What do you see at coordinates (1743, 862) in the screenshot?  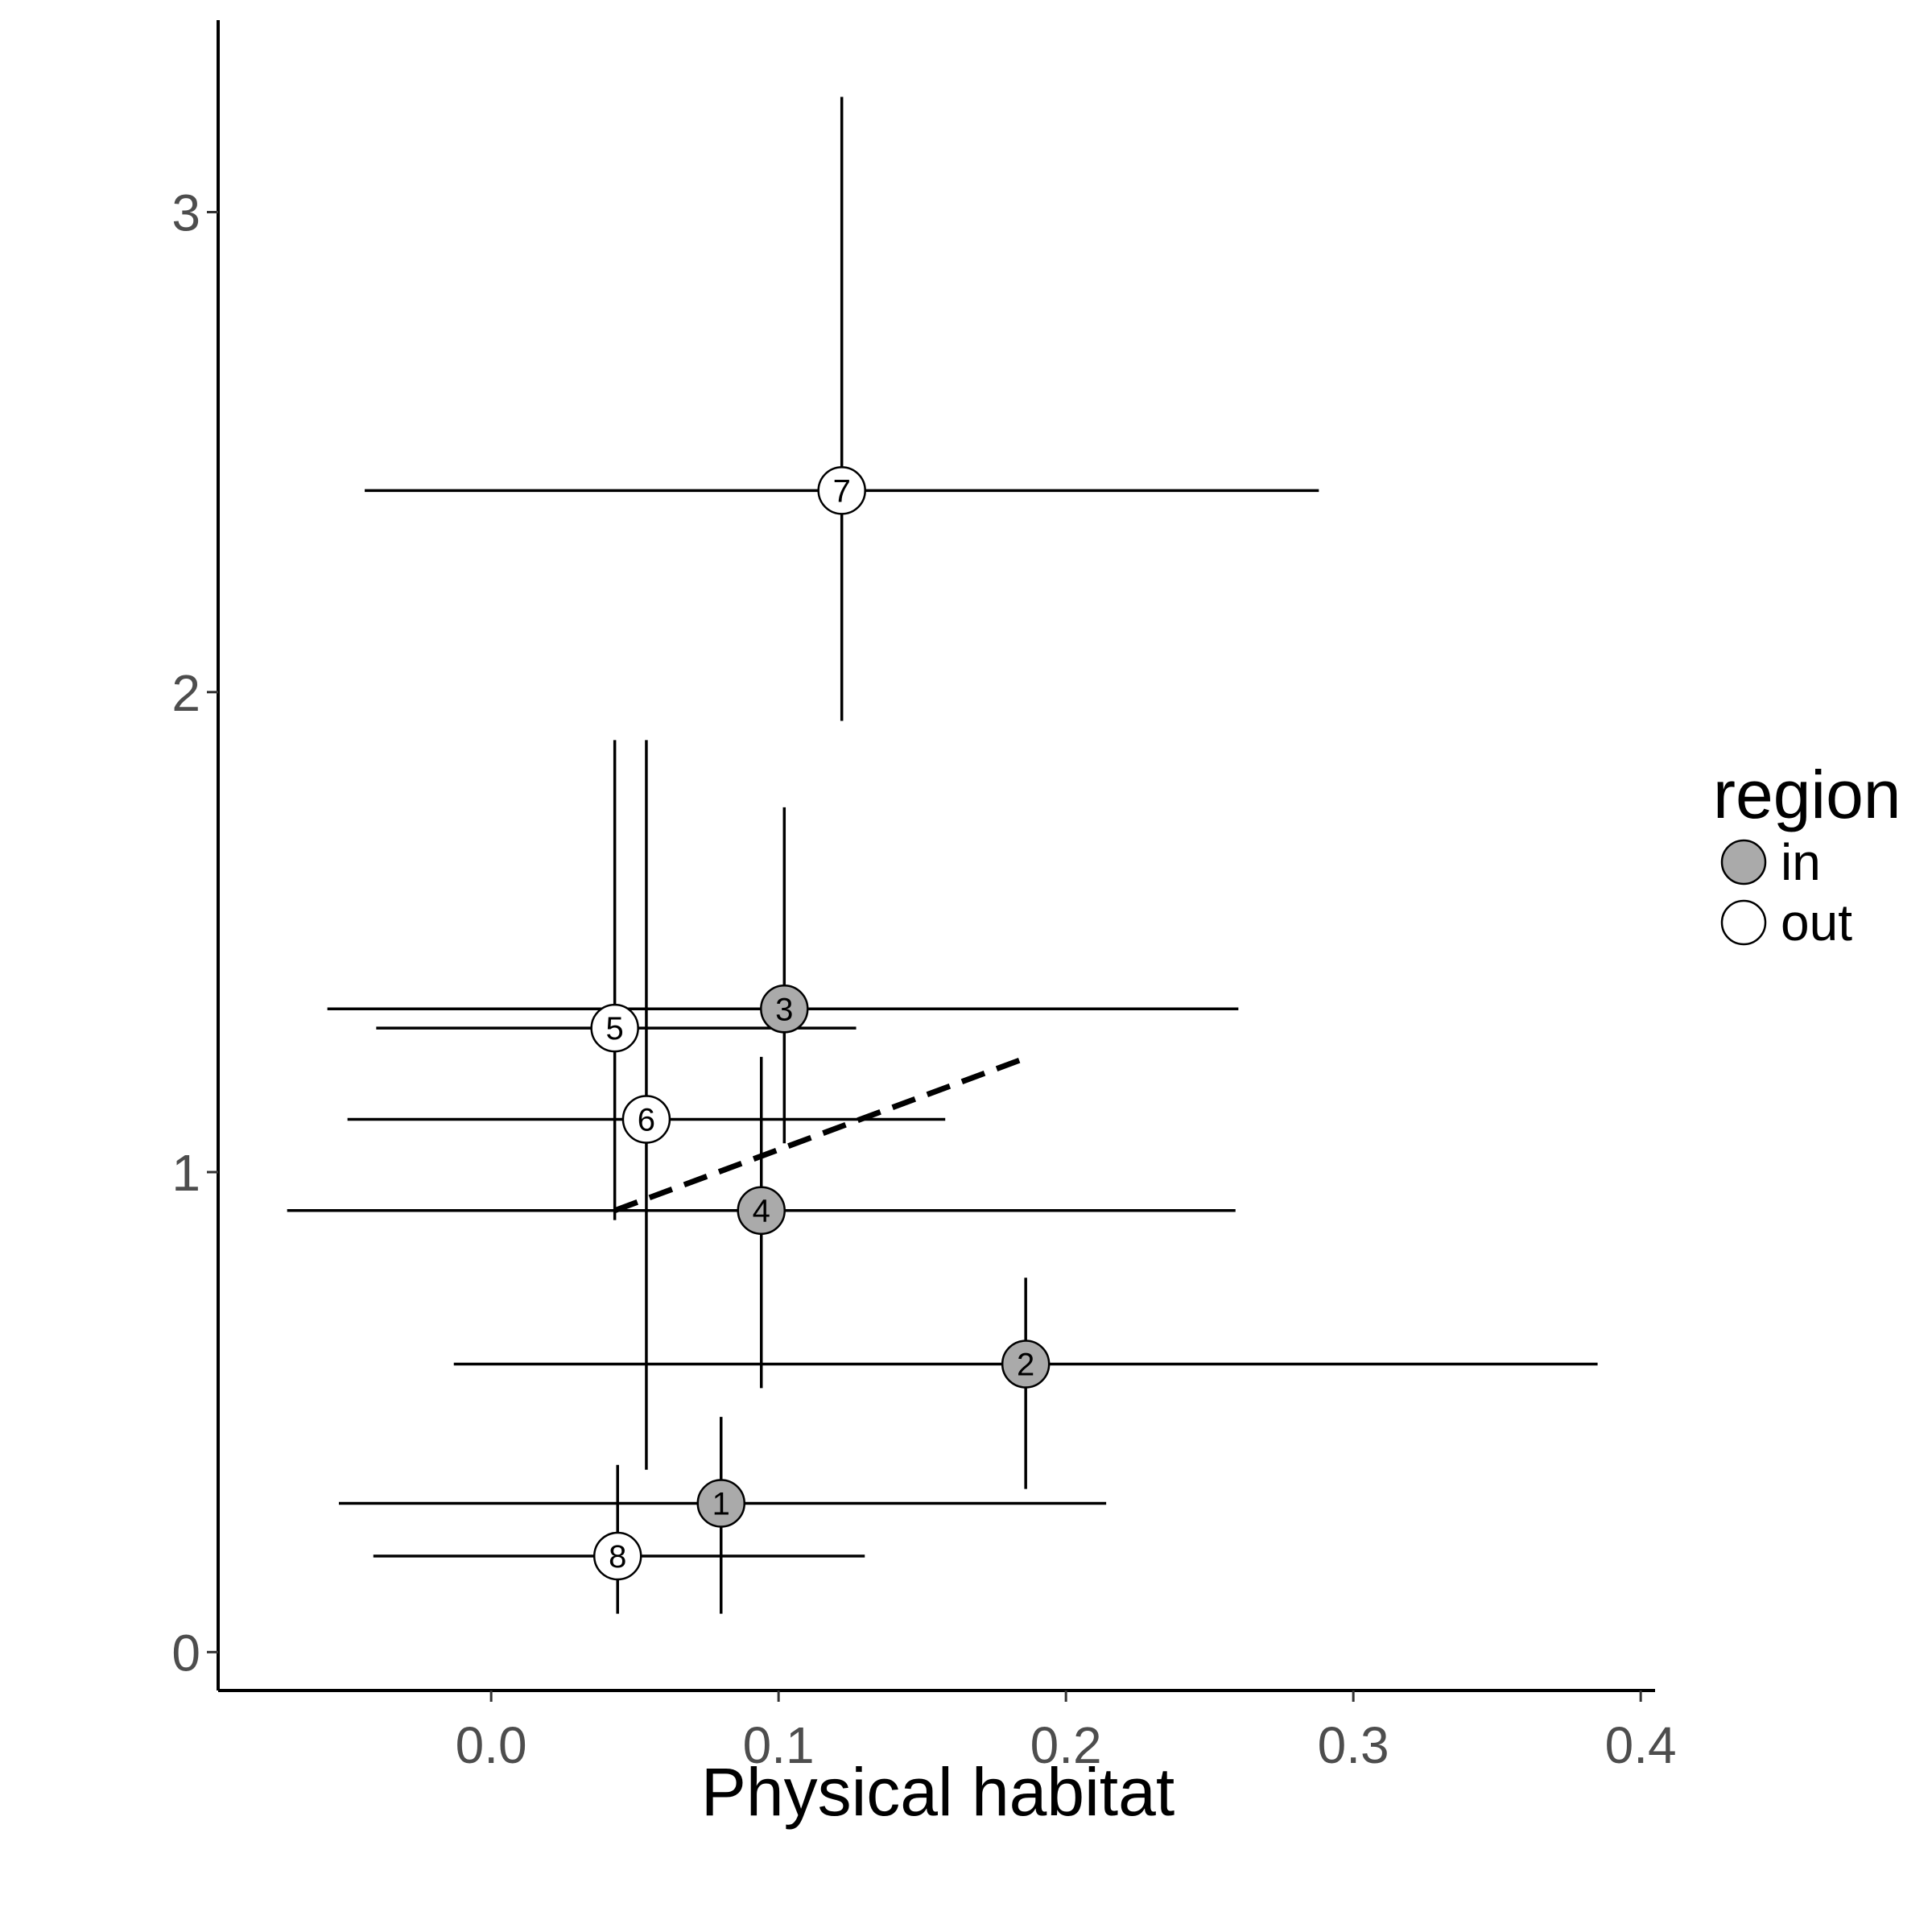 I see `legend-key-in` at bounding box center [1743, 862].